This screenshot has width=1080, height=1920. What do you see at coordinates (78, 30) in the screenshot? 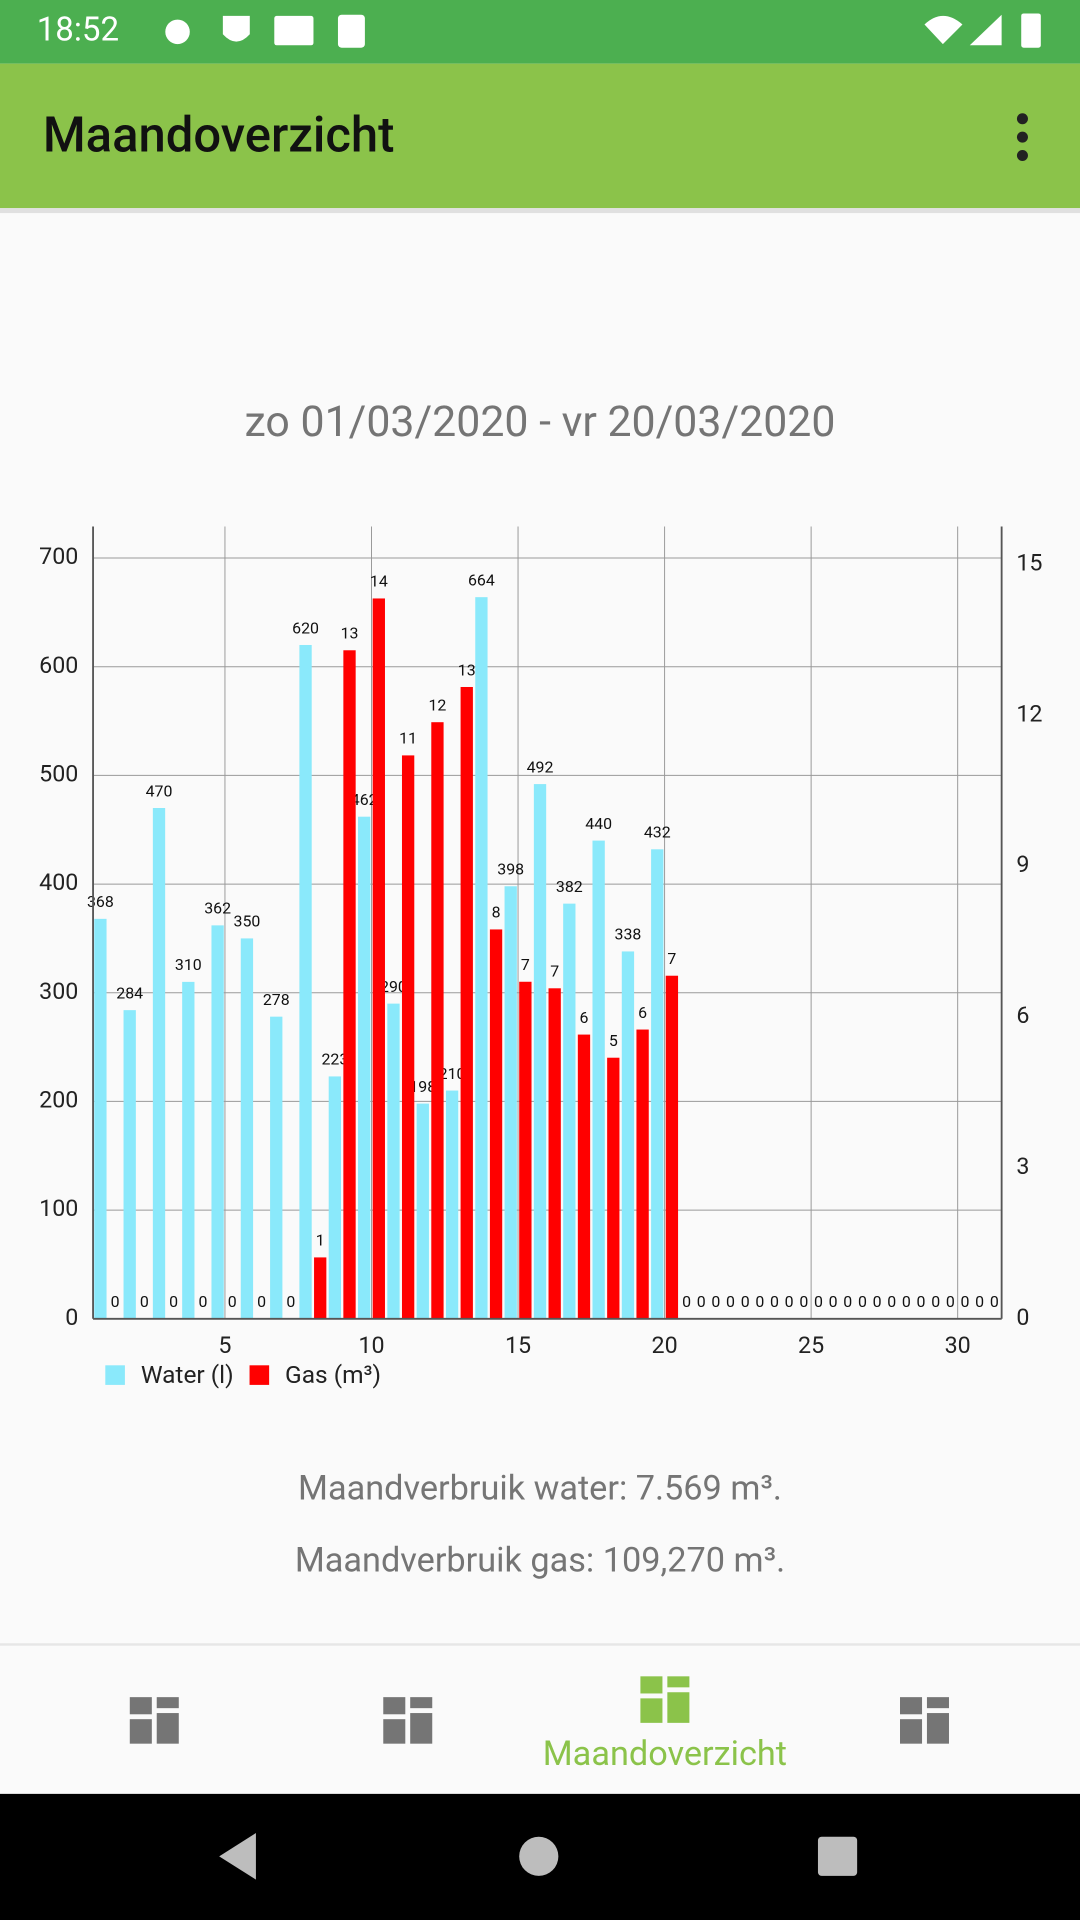
I see `status-time: 18:52` at bounding box center [78, 30].